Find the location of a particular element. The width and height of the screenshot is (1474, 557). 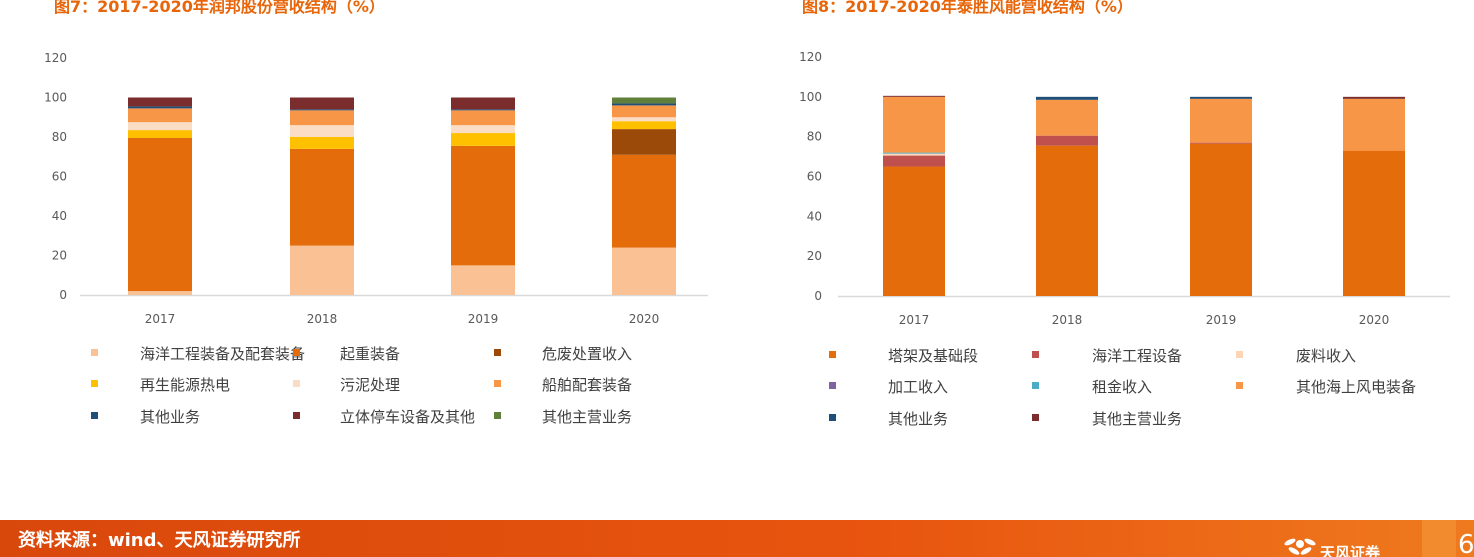

legend-label: 再生能源热电 is located at coordinates (185, 385).